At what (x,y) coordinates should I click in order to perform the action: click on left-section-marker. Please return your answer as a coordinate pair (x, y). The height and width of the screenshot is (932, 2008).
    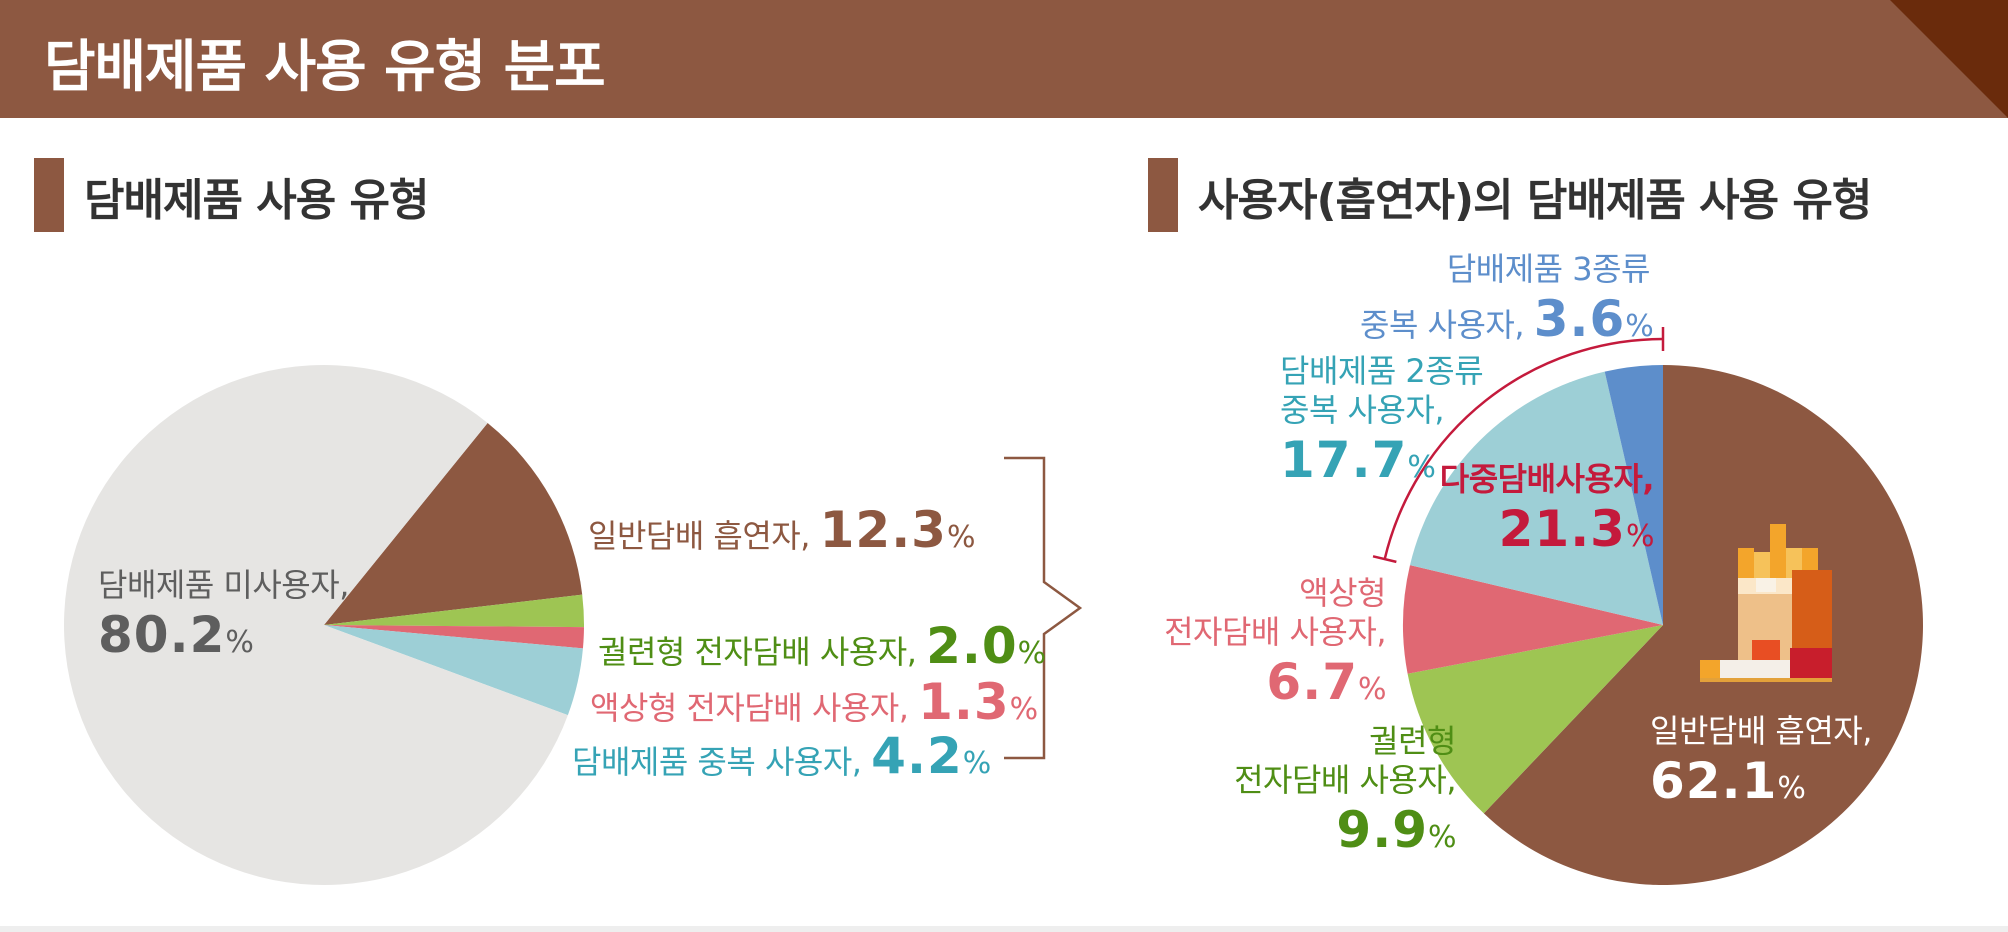
    Looking at the image, I should click on (49, 195).